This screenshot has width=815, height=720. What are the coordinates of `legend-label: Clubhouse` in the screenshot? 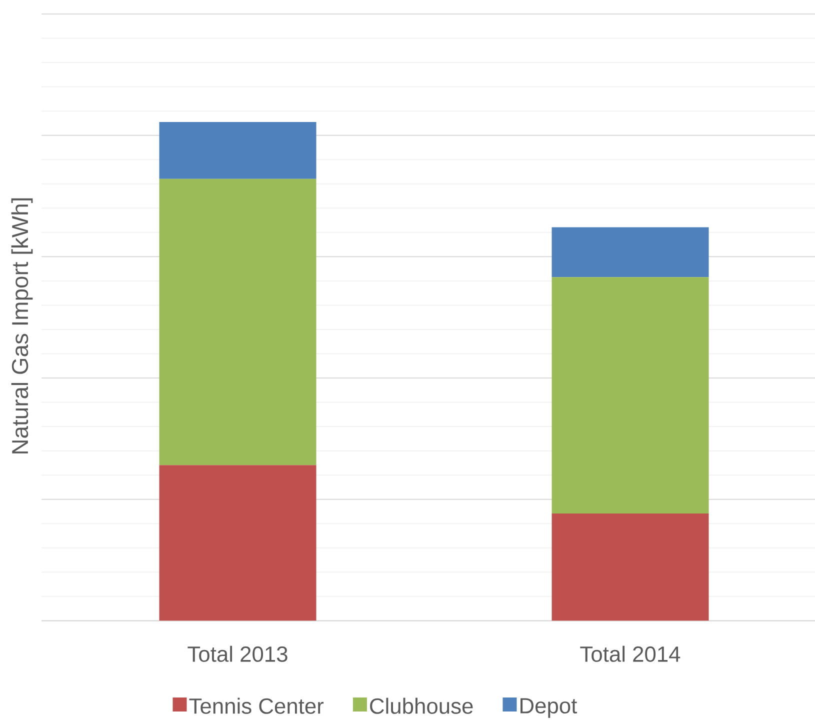 It's located at (421, 706).